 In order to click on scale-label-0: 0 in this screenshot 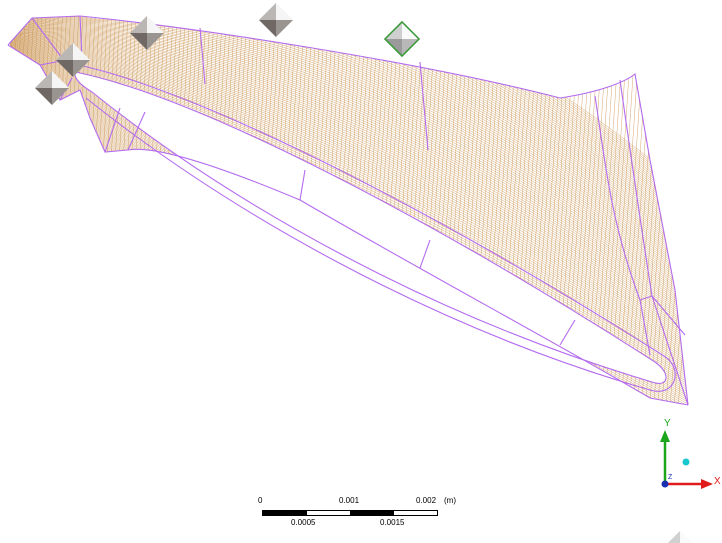, I will do `click(260, 500)`.